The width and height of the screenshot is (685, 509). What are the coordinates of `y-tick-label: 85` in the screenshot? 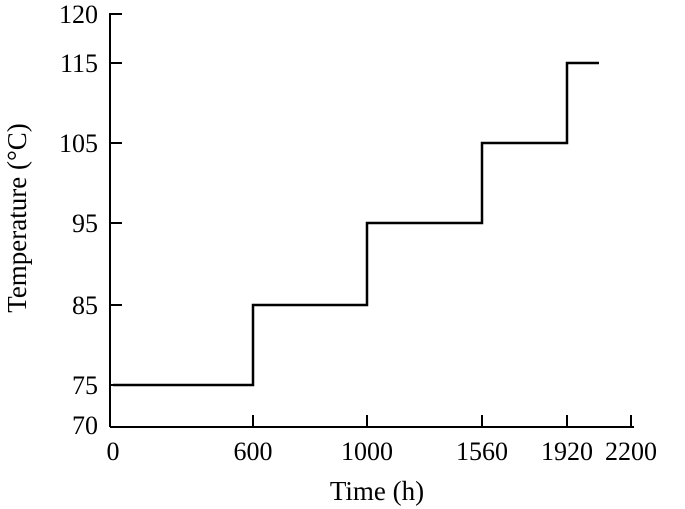 It's located at (85, 305).